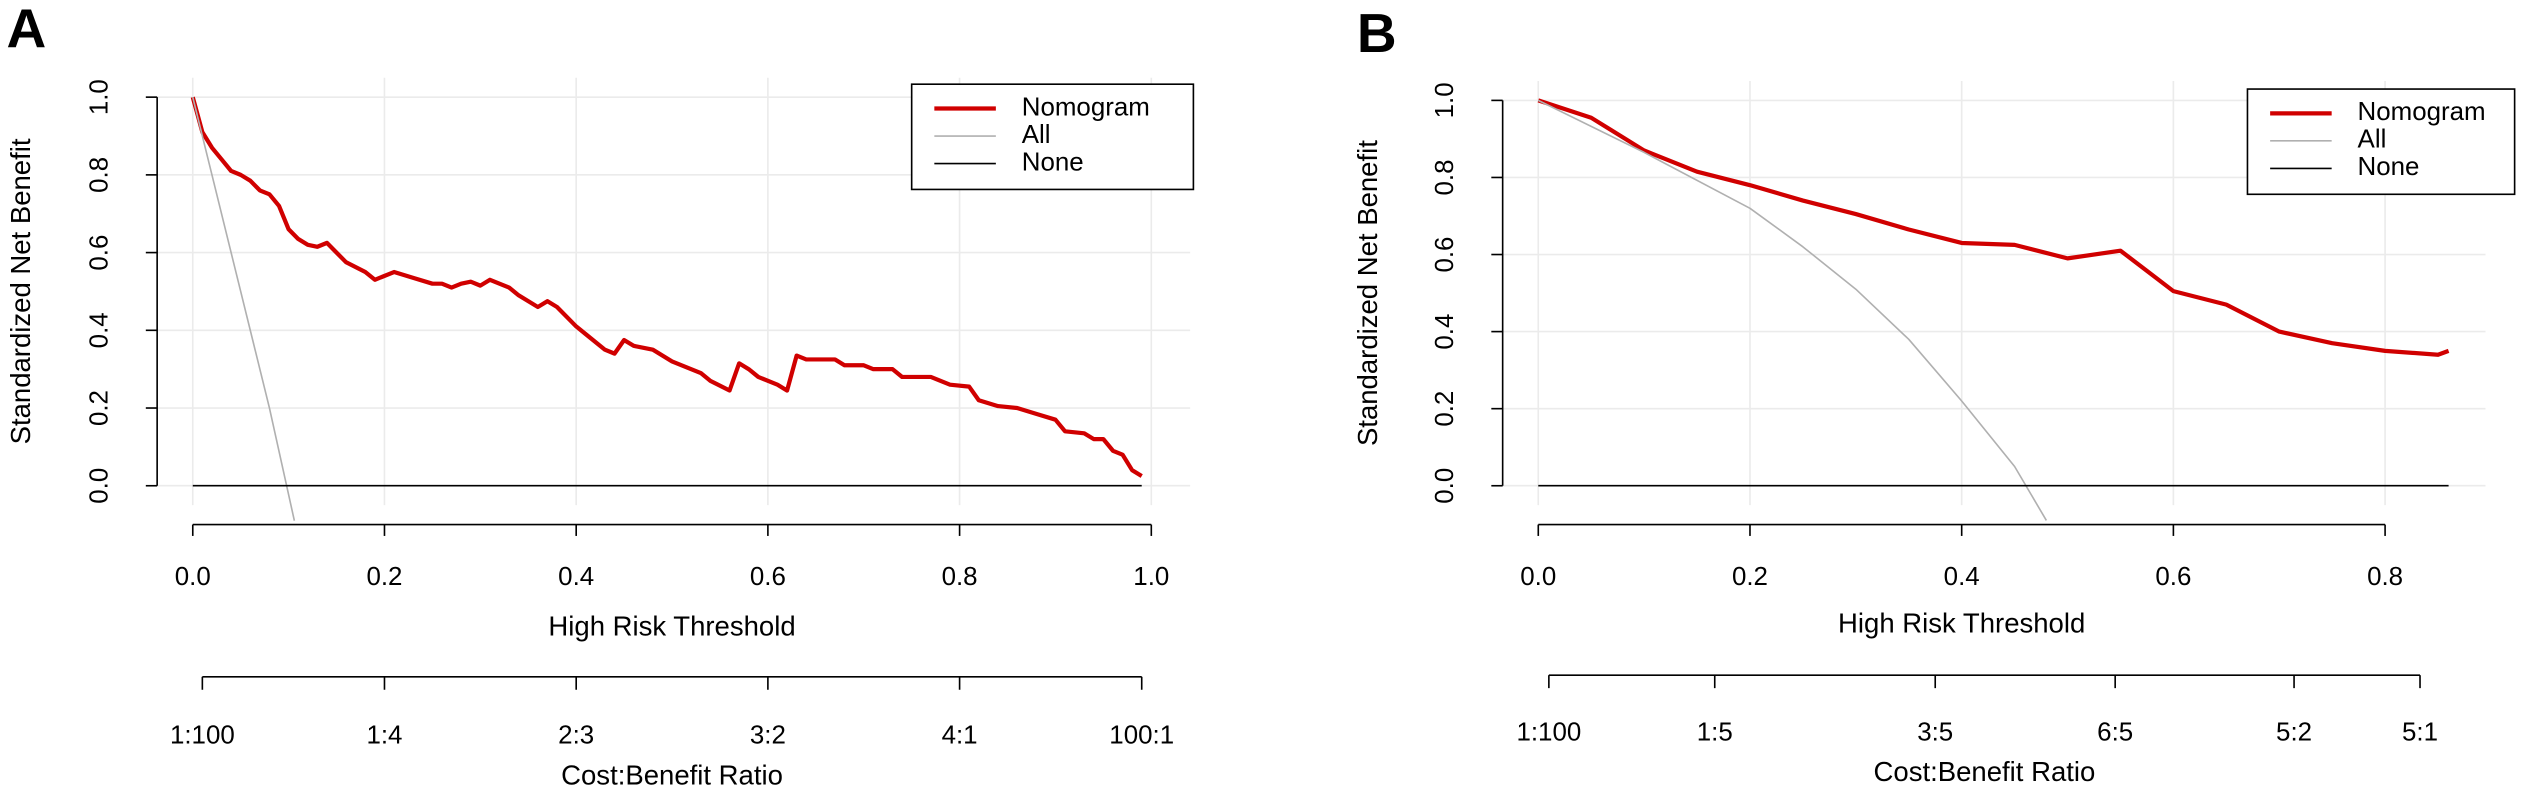 The height and width of the screenshot is (795, 2539). I want to click on x-tick-label: 1.0, so click(1151, 577).